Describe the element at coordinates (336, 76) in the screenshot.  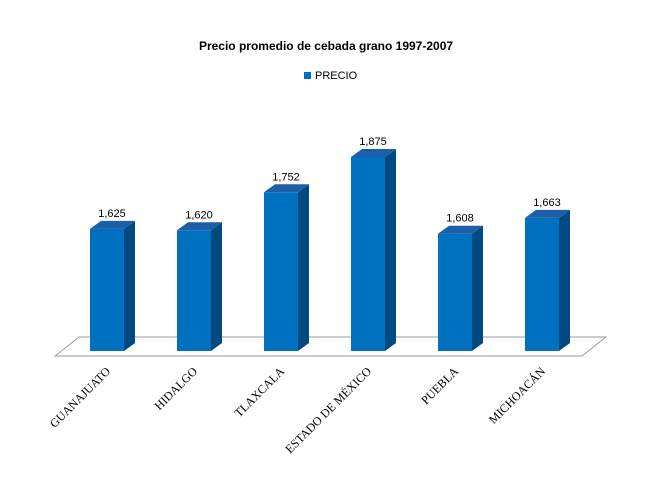
I see `legend-label: PRECIO` at that location.